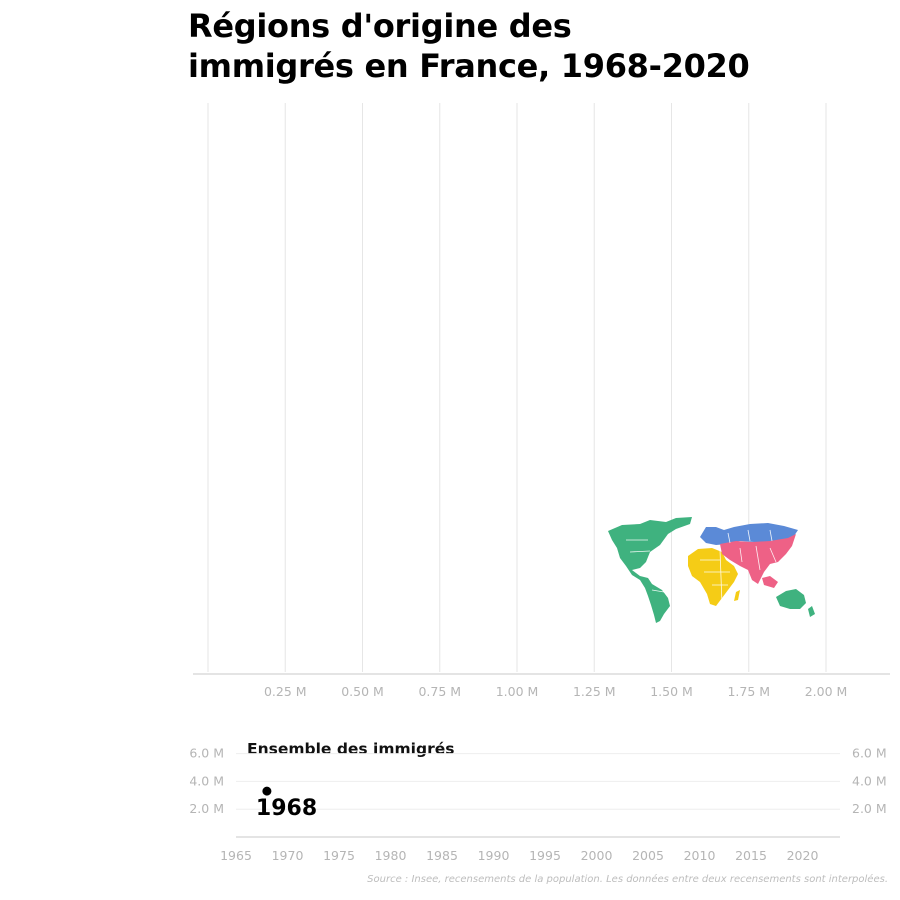 The height and width of the screenshot is (900, 900). Describe the element at coordinates (286, 808) in the screenshot. I see `current-year-label: 1968` at that location.